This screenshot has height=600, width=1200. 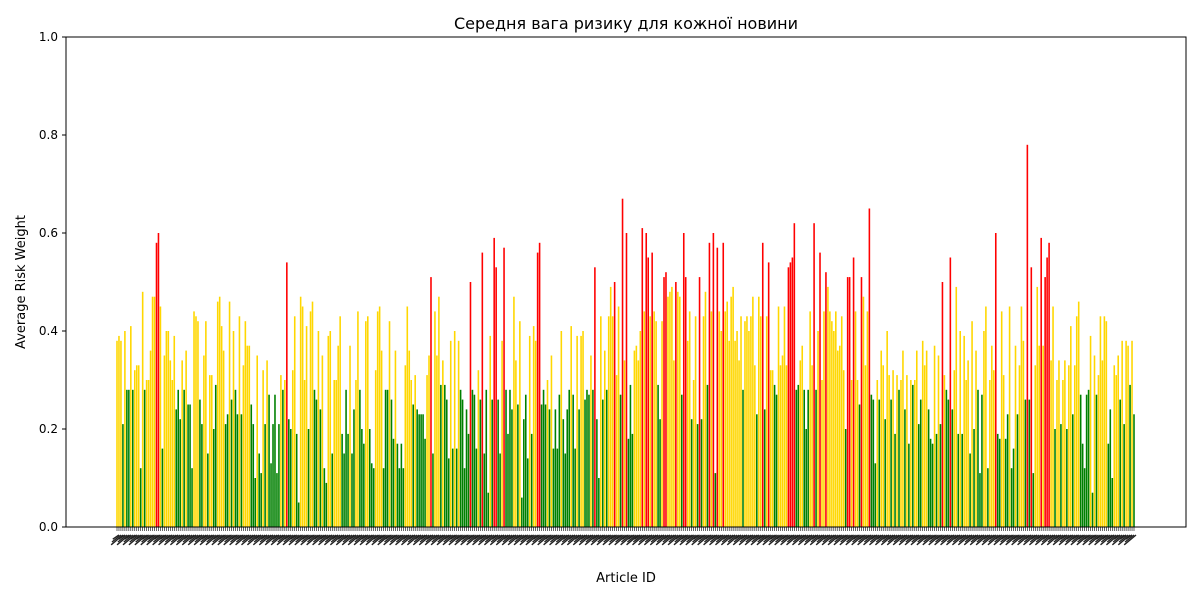 I want to click on y-tick-label: 0.6, so click(x=48, y=233).